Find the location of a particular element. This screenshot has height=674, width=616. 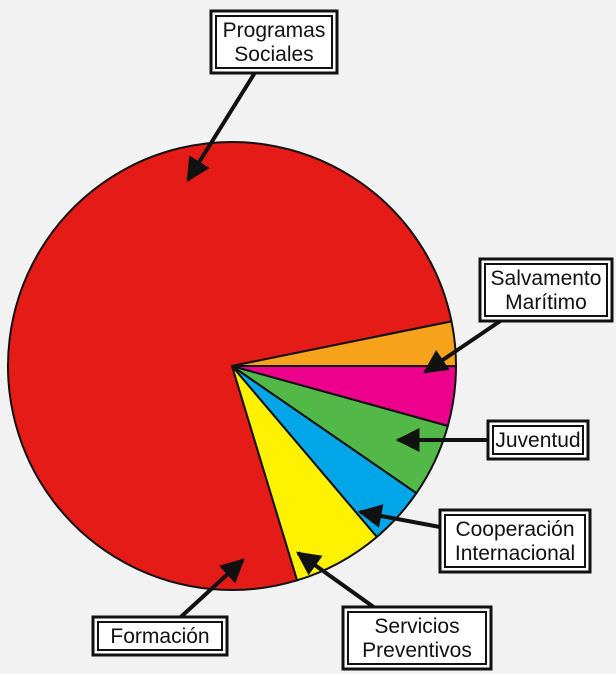

callout-label-line: Sociales is located at coordinates (273, 54).